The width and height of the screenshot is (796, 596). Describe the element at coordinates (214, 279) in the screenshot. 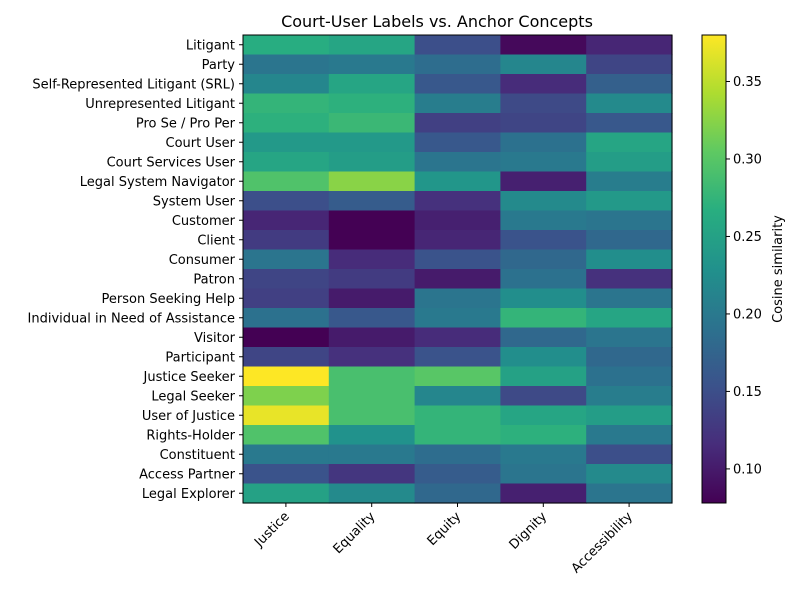

I see `y-tick-label: Patron` at that location.